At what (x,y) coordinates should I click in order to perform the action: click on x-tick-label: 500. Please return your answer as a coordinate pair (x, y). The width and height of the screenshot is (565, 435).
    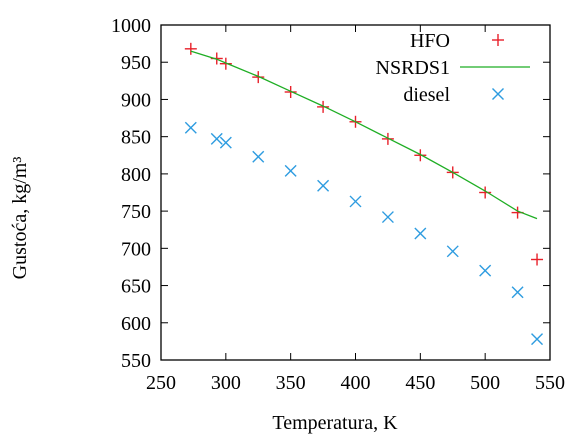
    Looking at the image, I should click on (485, 383).